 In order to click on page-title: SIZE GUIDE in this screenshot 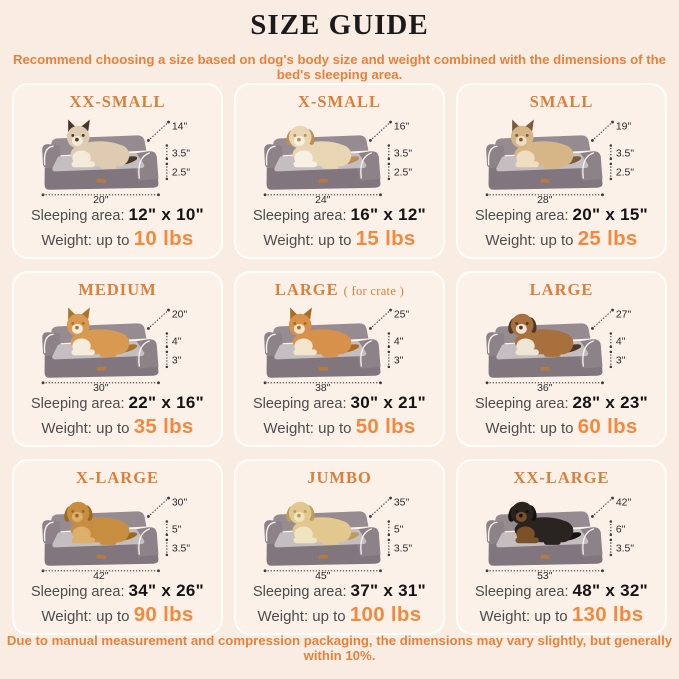, I will do `click(339, 25)`.